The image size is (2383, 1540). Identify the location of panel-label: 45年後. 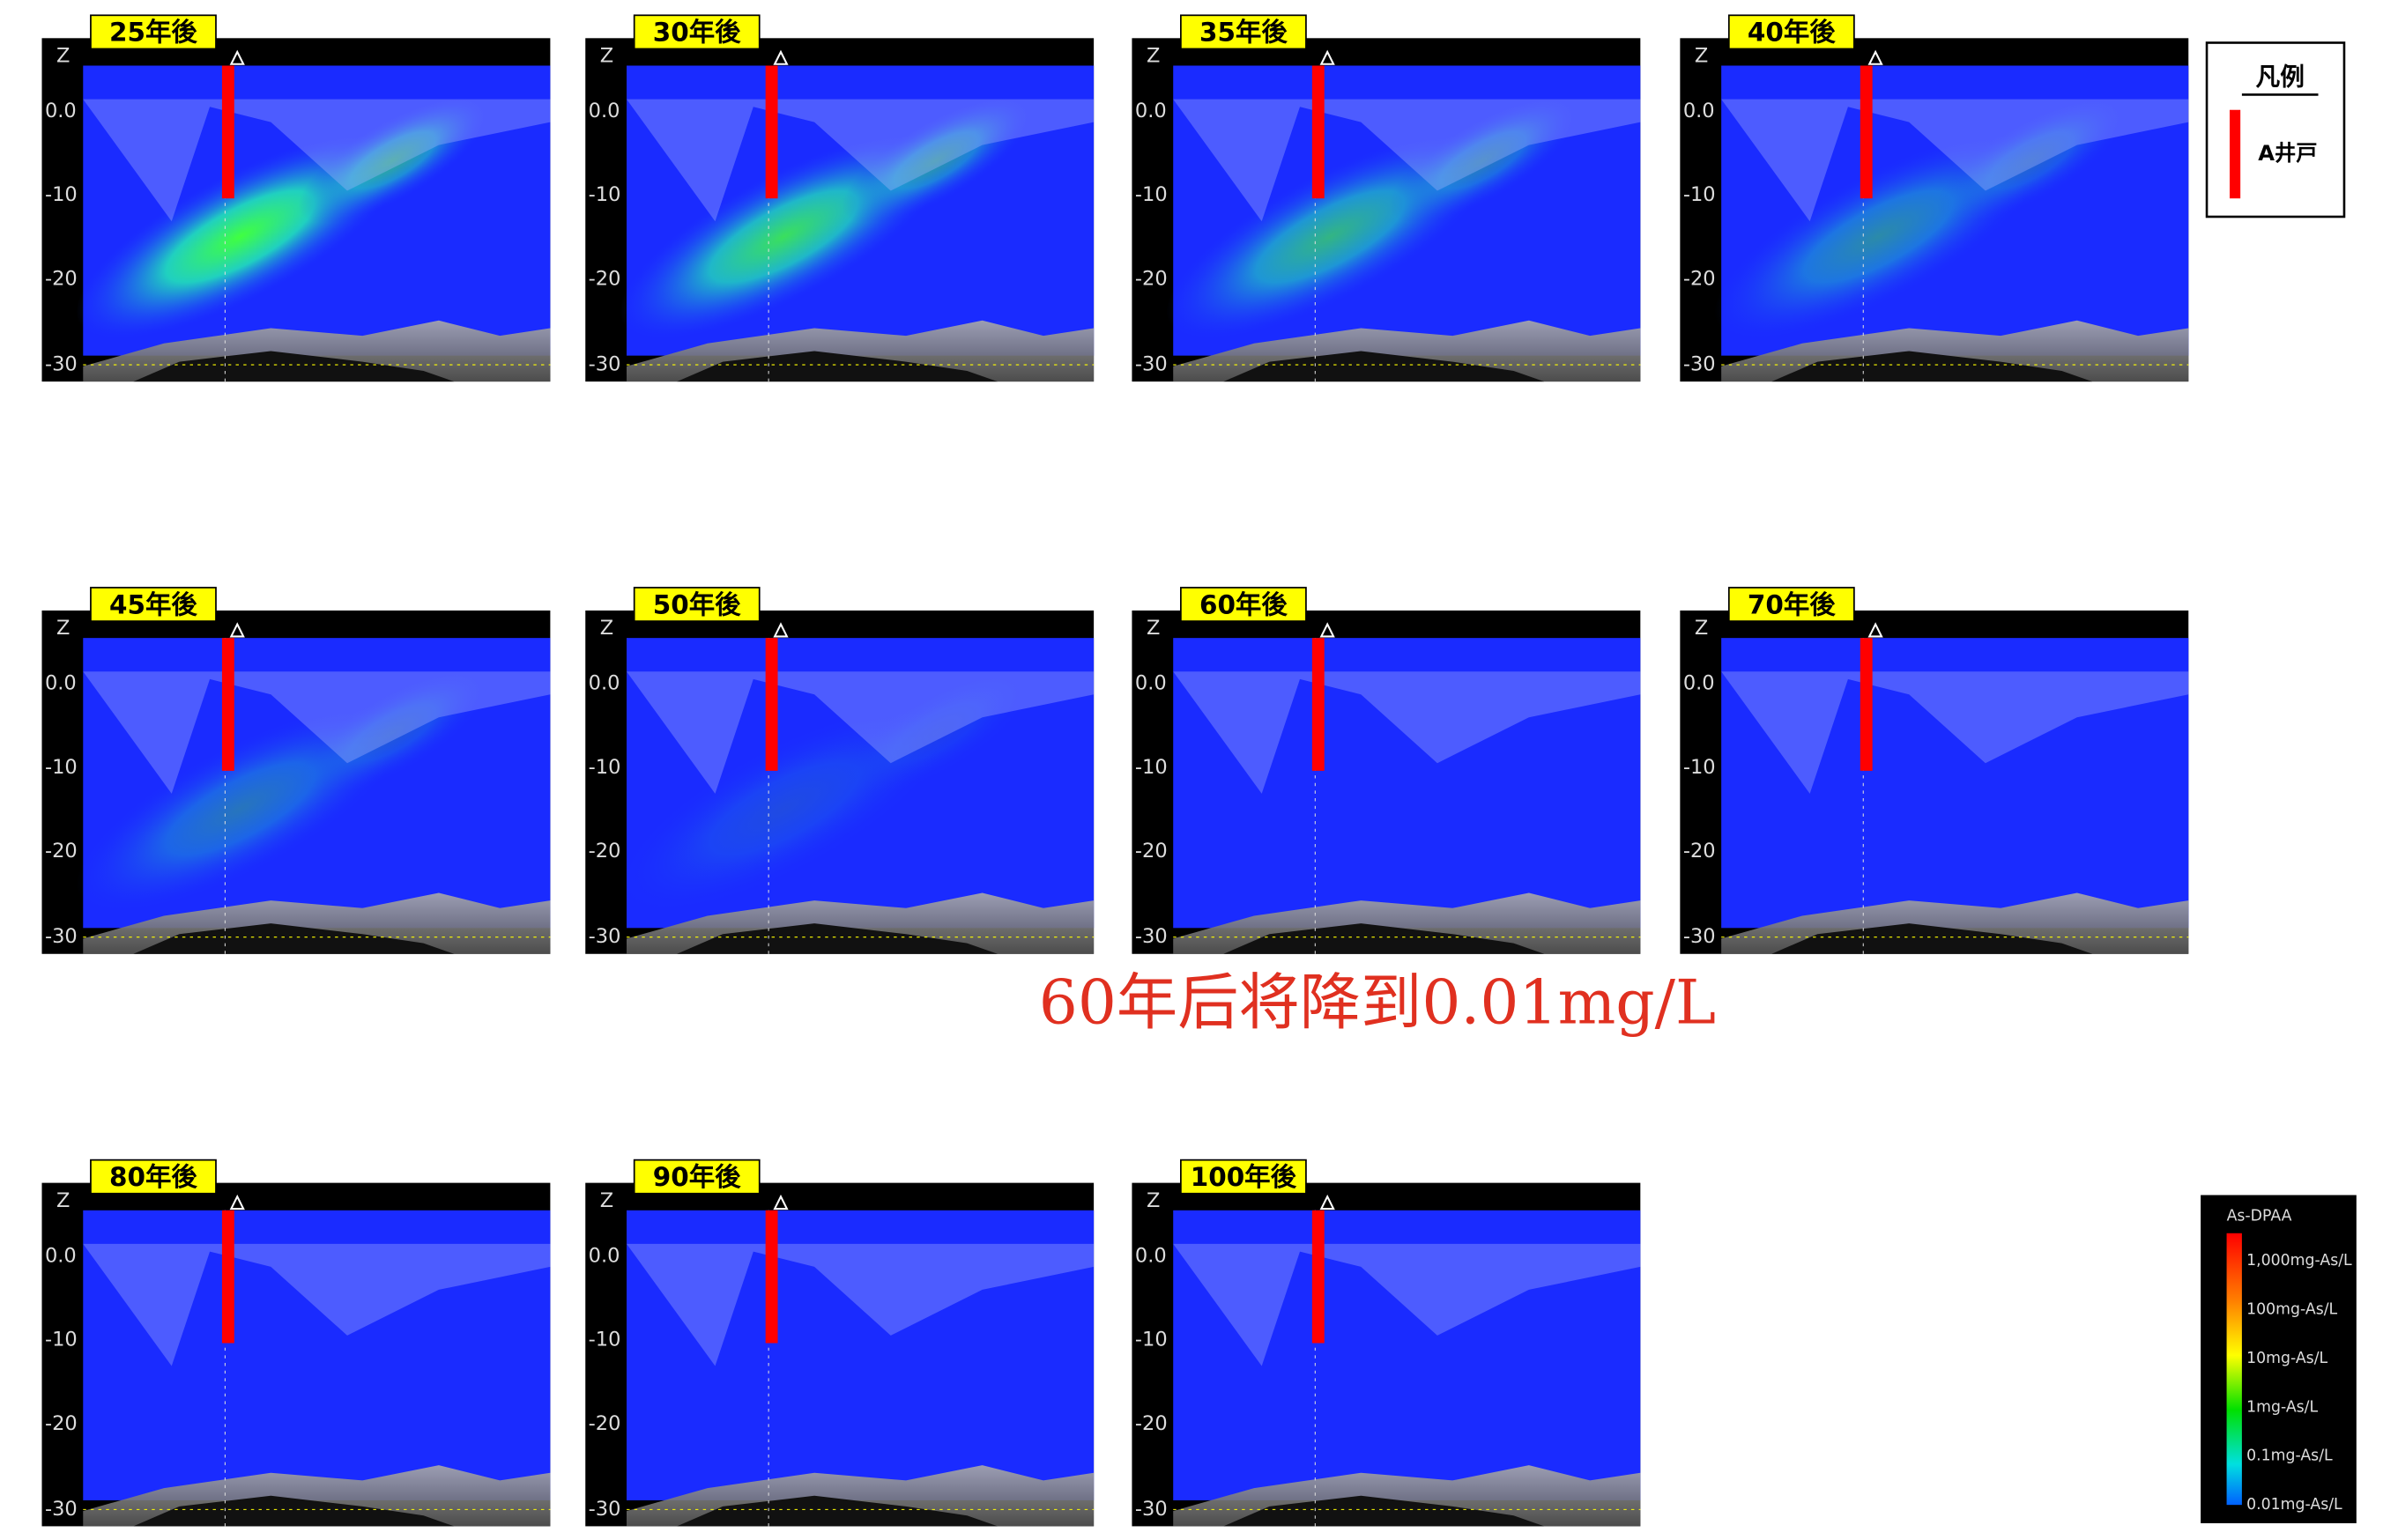
(153, 604).